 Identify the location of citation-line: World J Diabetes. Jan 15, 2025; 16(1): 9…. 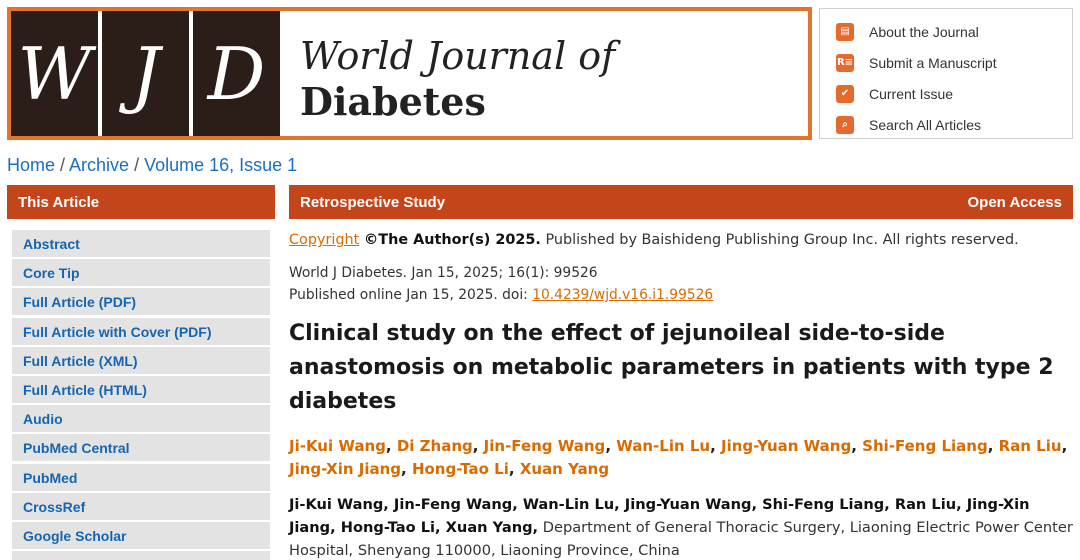
(443, 273).